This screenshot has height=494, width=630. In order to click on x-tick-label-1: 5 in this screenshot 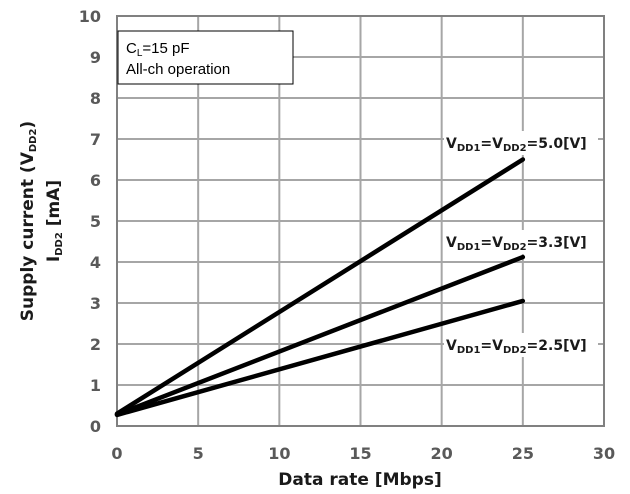, I will do `click(198, 453)`.